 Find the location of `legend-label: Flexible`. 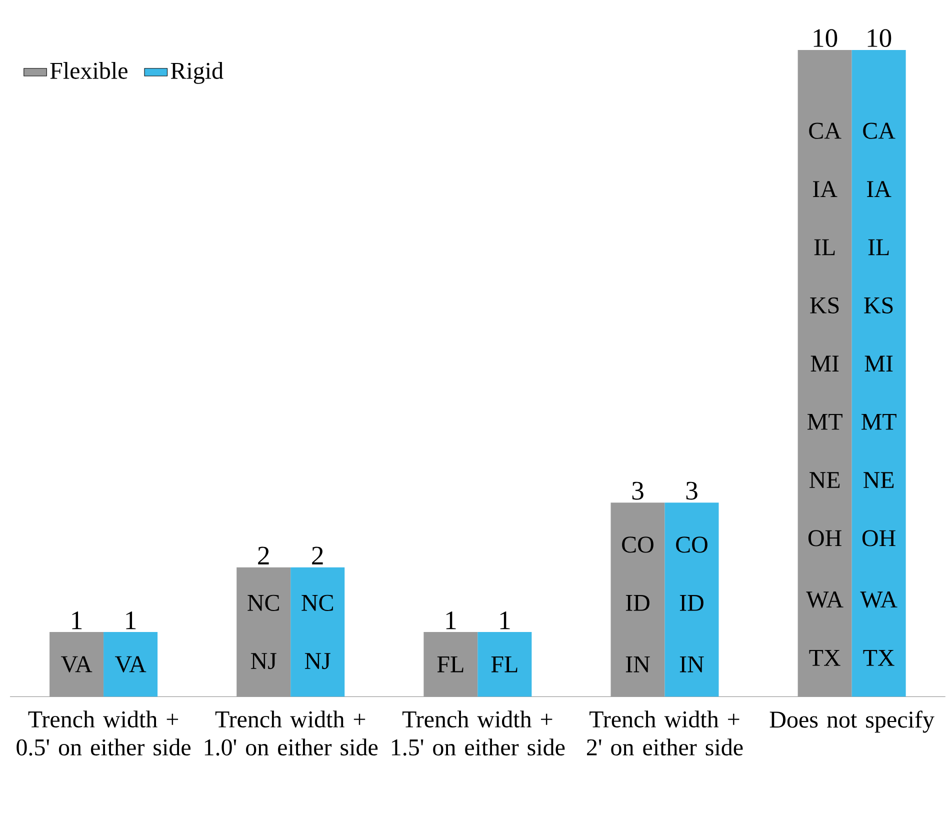

legend-label: Flexible is located at coordinates (89, 70).